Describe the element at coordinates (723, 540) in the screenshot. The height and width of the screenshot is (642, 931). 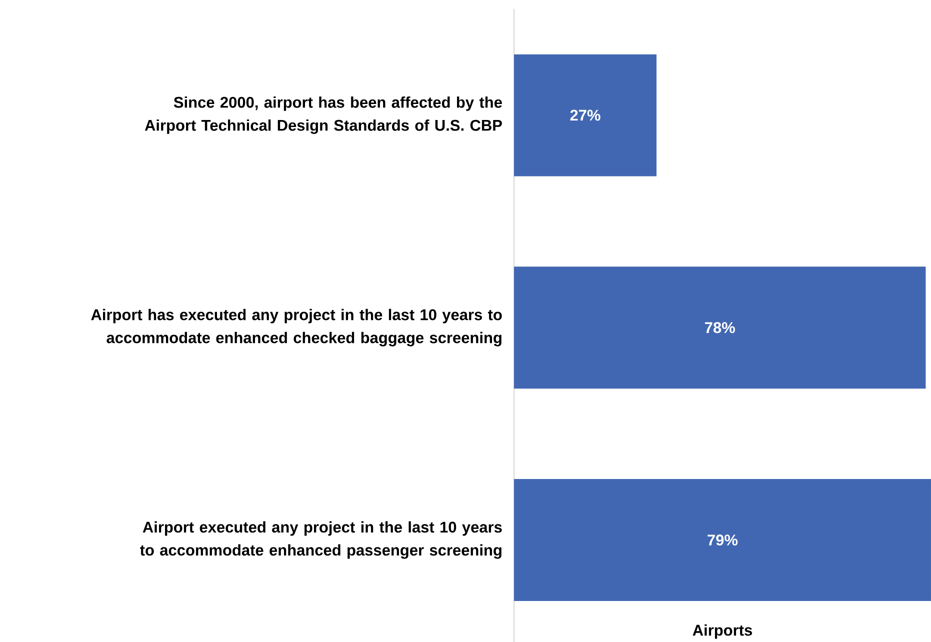
I see `data-label: 79%` at that location.